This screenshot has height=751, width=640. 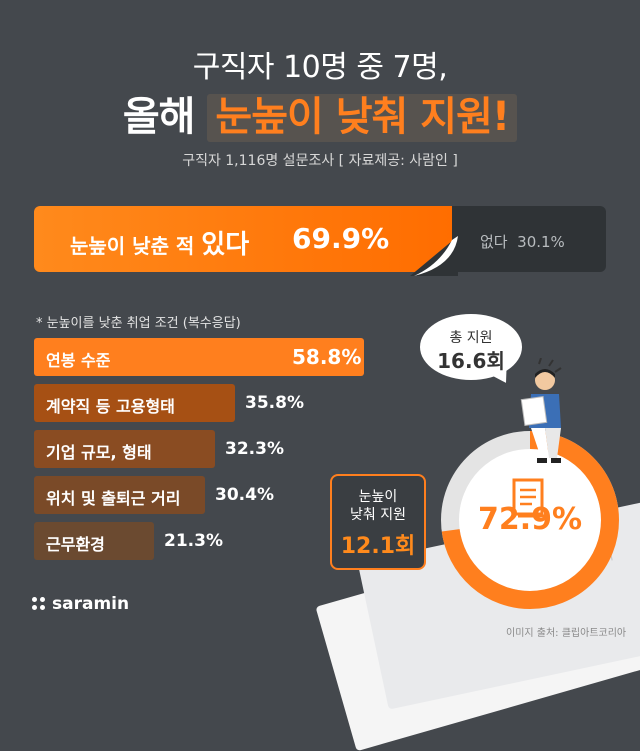 I want to click on main-yes-label-prefix: 눈높이 낮춘 적, so click(x=132, y=246).